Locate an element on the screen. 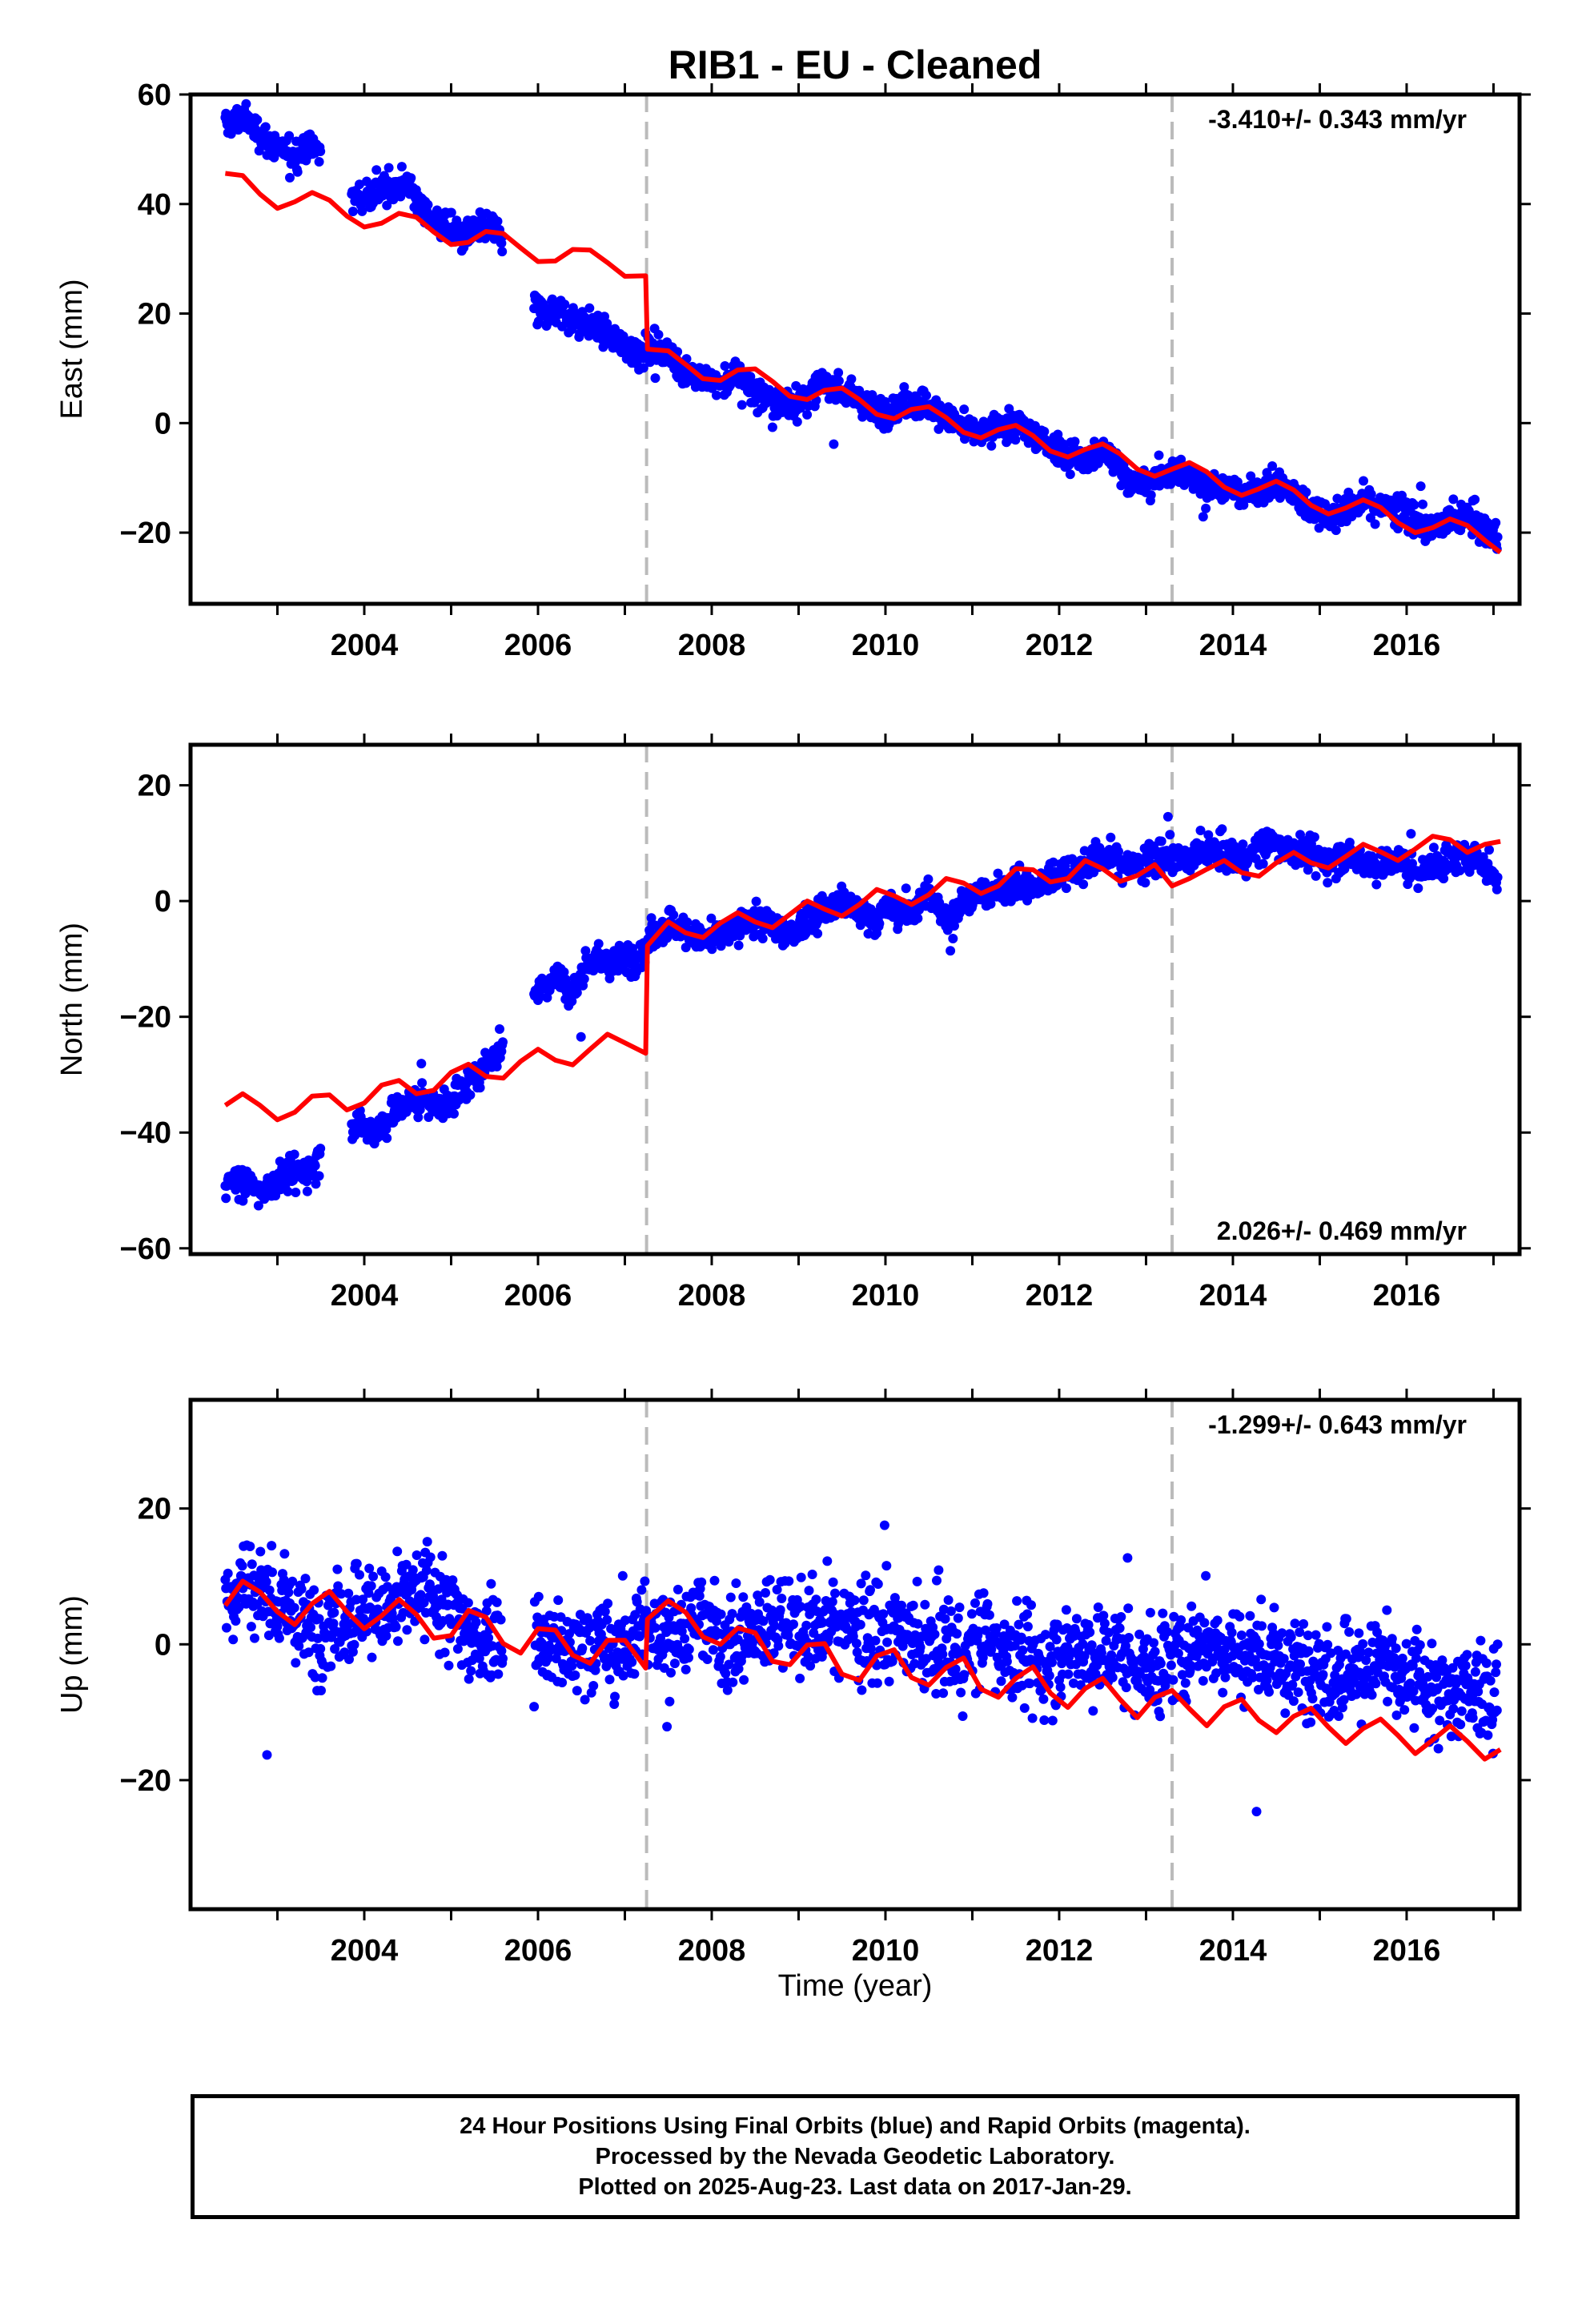 The width and height of the screenshot is (1582, 2324). y-tick-label: 20 is located at coordinates (154, 786).